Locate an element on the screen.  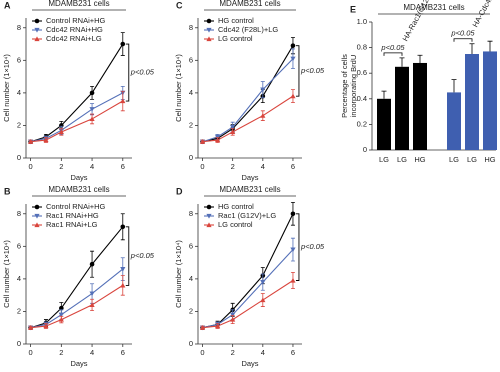
legend-label: Rac1 RNAi+LG is located at coordinates (72, 224).